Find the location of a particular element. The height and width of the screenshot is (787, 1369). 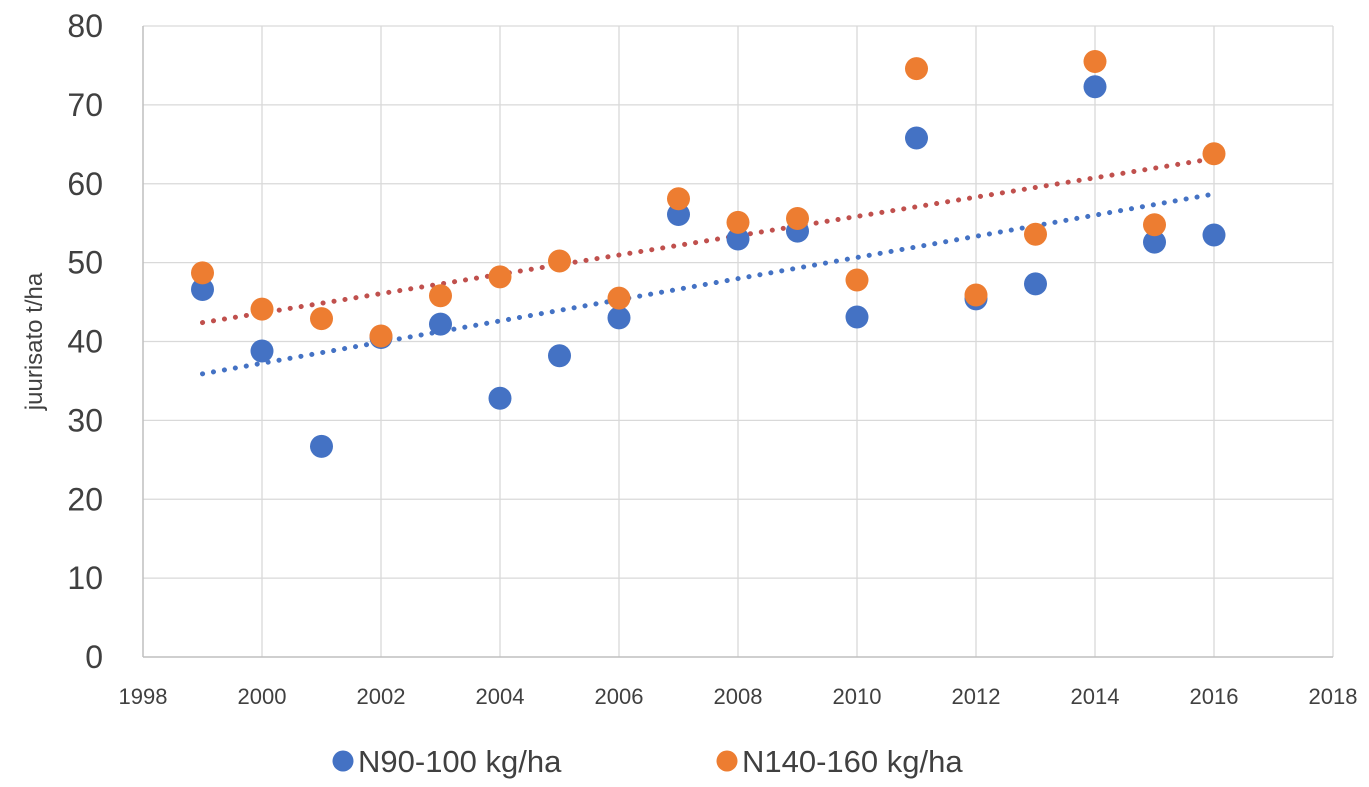

x-tick-label: 2002 is located at coordinates (381, 696).